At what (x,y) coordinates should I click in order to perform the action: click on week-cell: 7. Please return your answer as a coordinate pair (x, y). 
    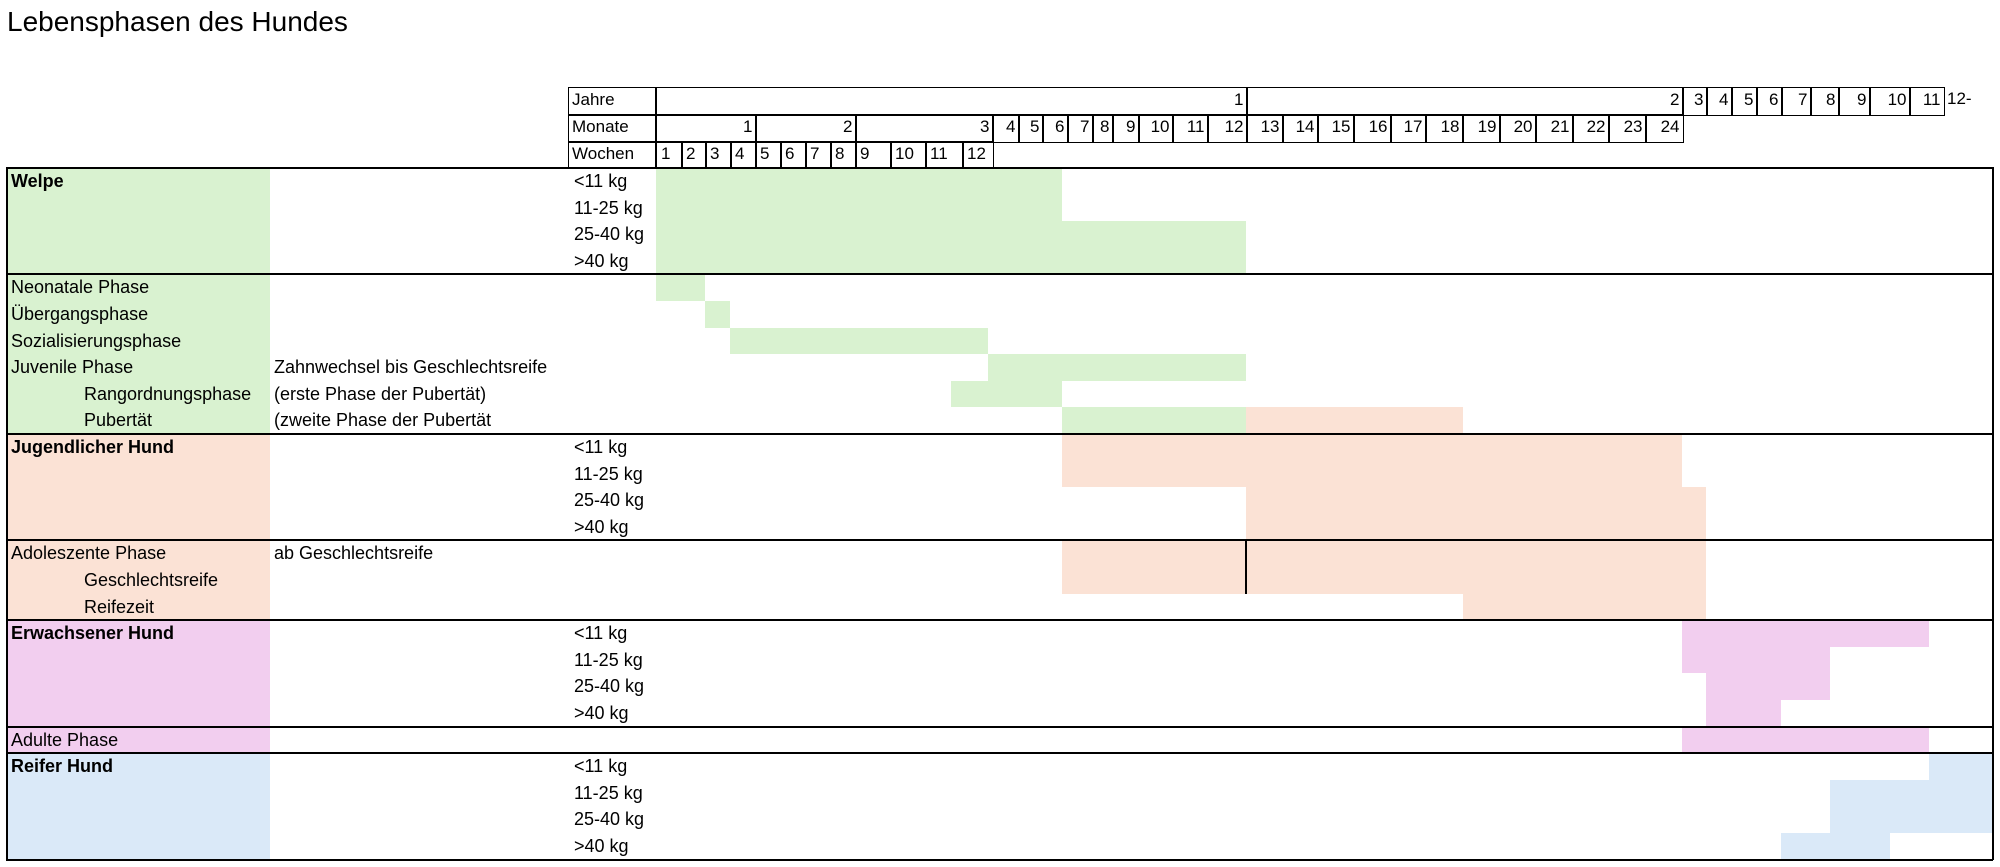
    Looking at the image, I should click on (818, 155).